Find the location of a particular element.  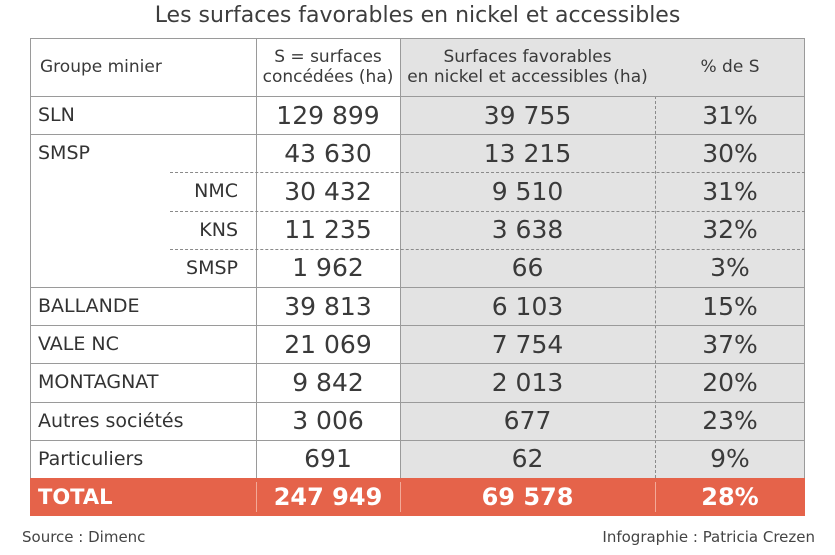

row-name: SLN is located at coordinates (56, 115).